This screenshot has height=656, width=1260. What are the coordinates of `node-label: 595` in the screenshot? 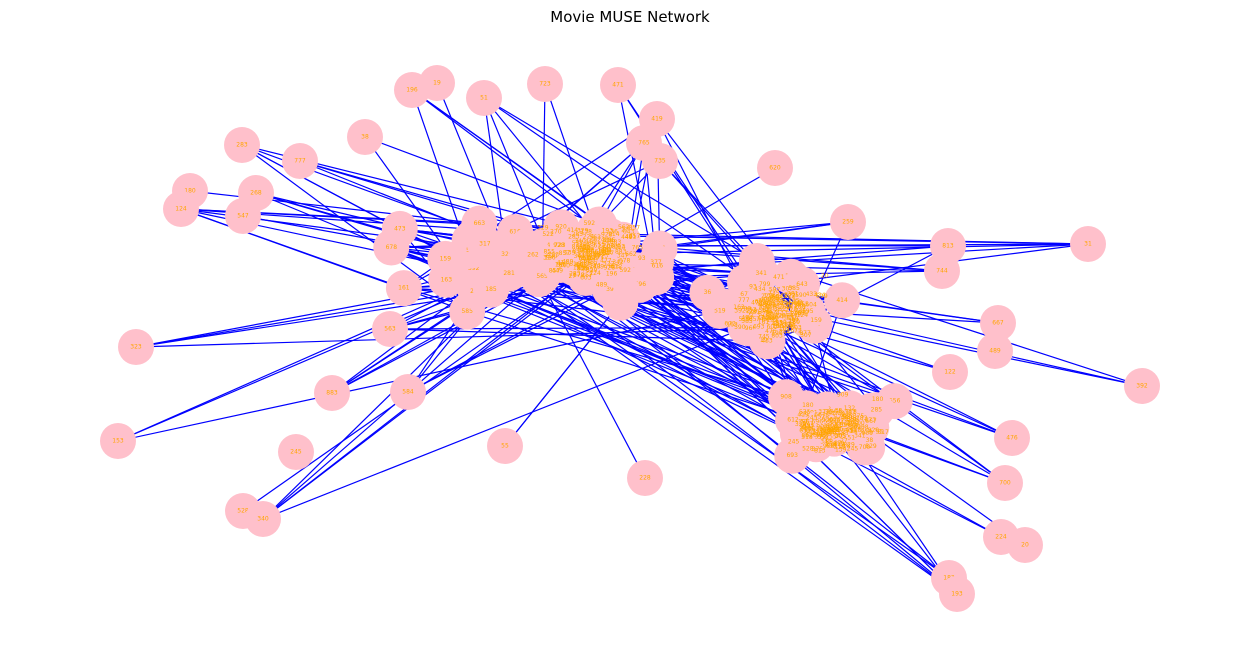 It's located at (808, 311).